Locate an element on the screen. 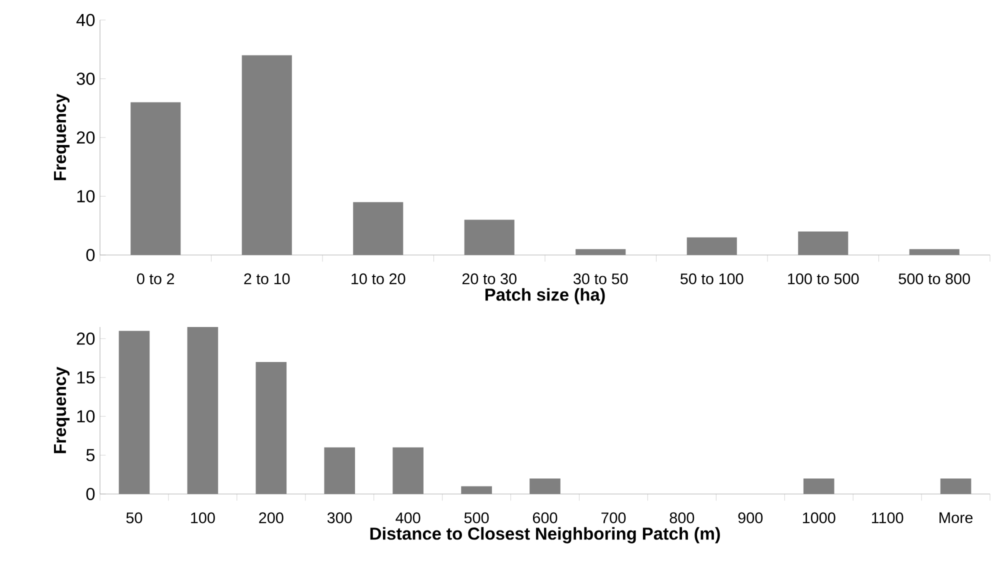  x-tick-label: 100 to 500 is located at coordinates (823, 278).